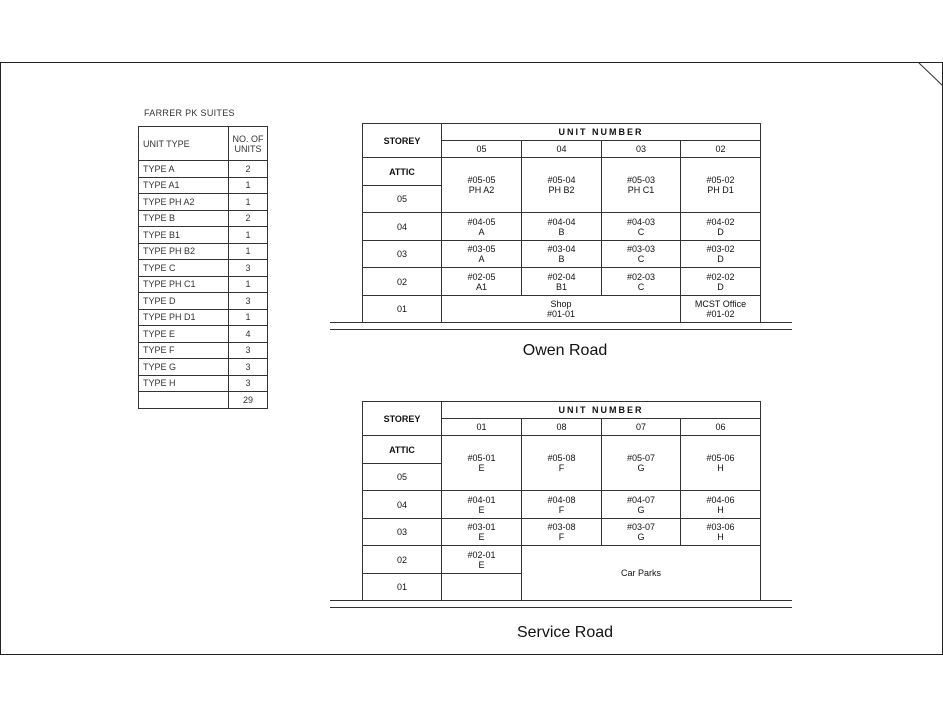 This screenshot has width=943, height=717. I want to click on unit-cell: #05-01 E, so click(481, 463).